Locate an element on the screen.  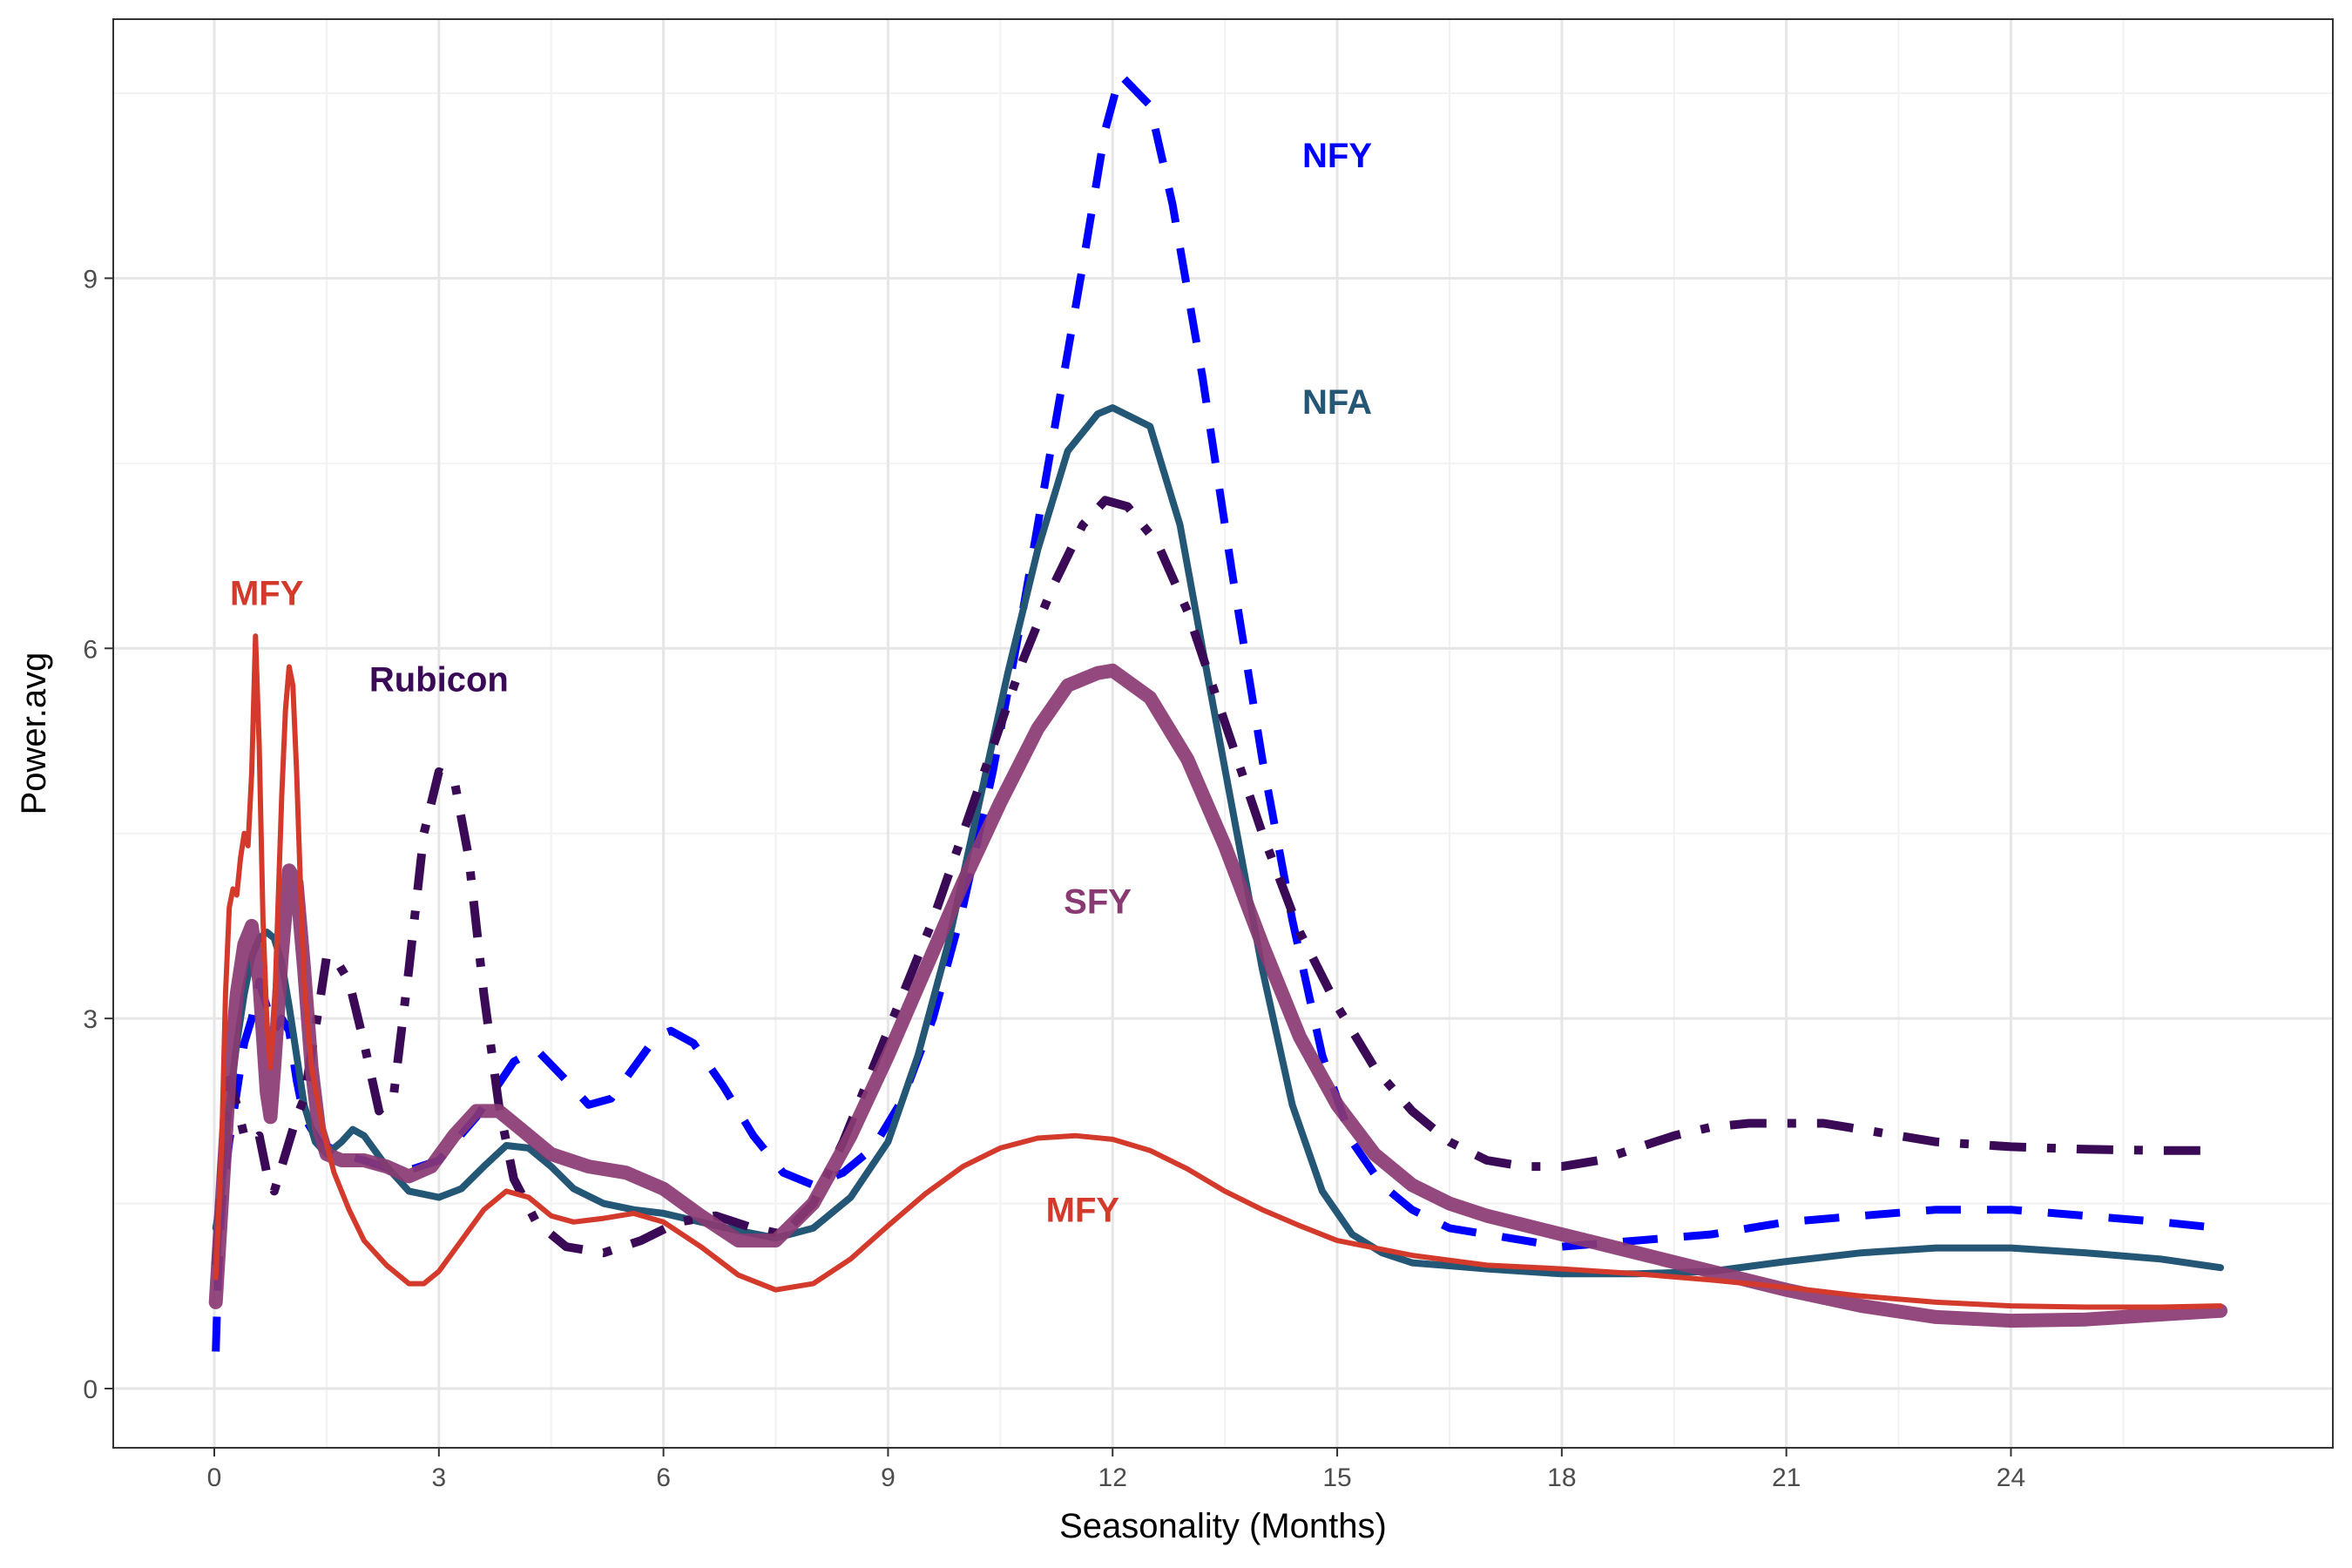
series-label-mfy: MFY is located at coordinates (267, 594).